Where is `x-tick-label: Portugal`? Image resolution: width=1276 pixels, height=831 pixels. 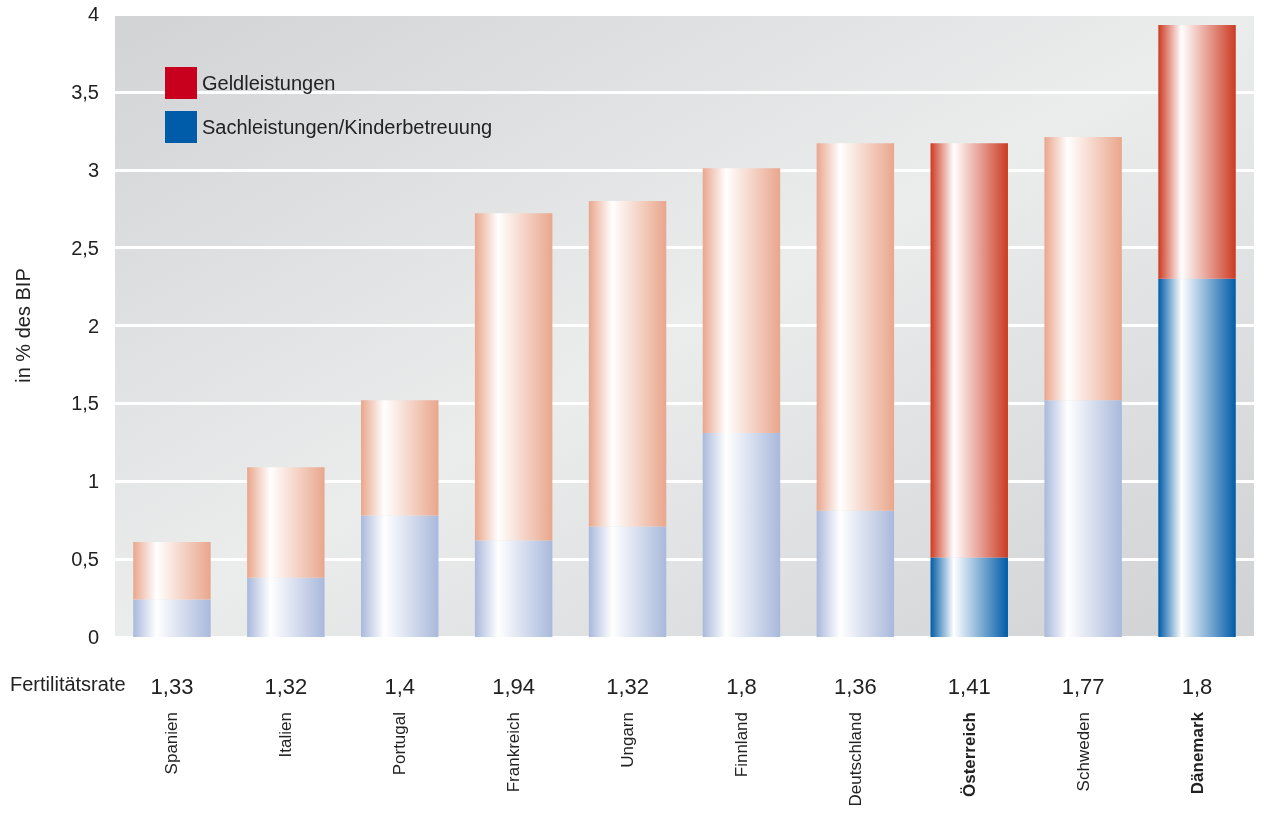
x-tick-label: Portugal is located at coordinates (400, 744).